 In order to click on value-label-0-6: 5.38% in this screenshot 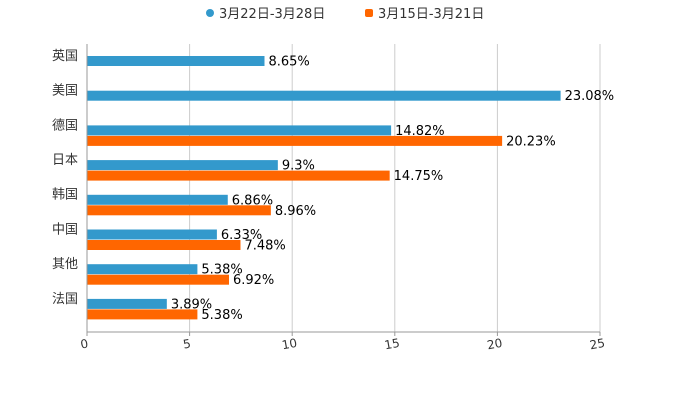, I will do `click(221, 270)`.